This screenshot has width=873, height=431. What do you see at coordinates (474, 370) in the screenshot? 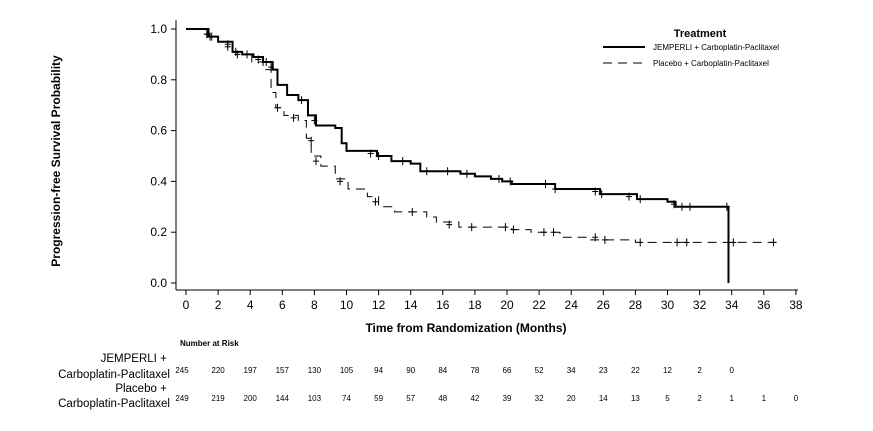
I see `at-risk-value-jemperli: 78` at bounding box center [474, 370].